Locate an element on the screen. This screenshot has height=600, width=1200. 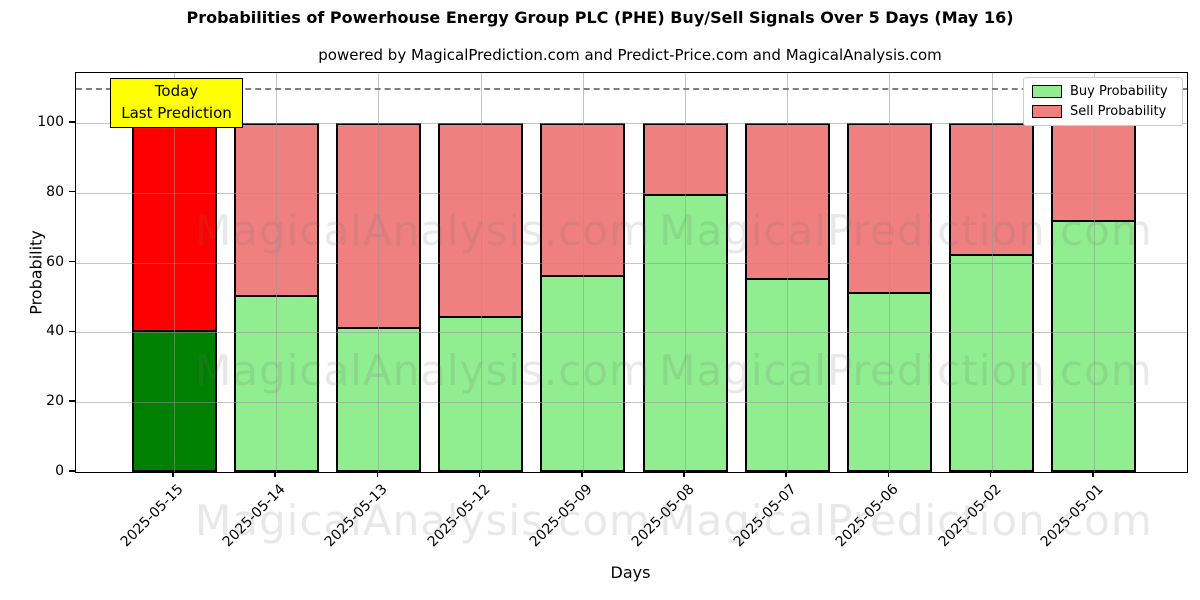
y-tick-label-80: 80 is located at coordinates (55, 191).